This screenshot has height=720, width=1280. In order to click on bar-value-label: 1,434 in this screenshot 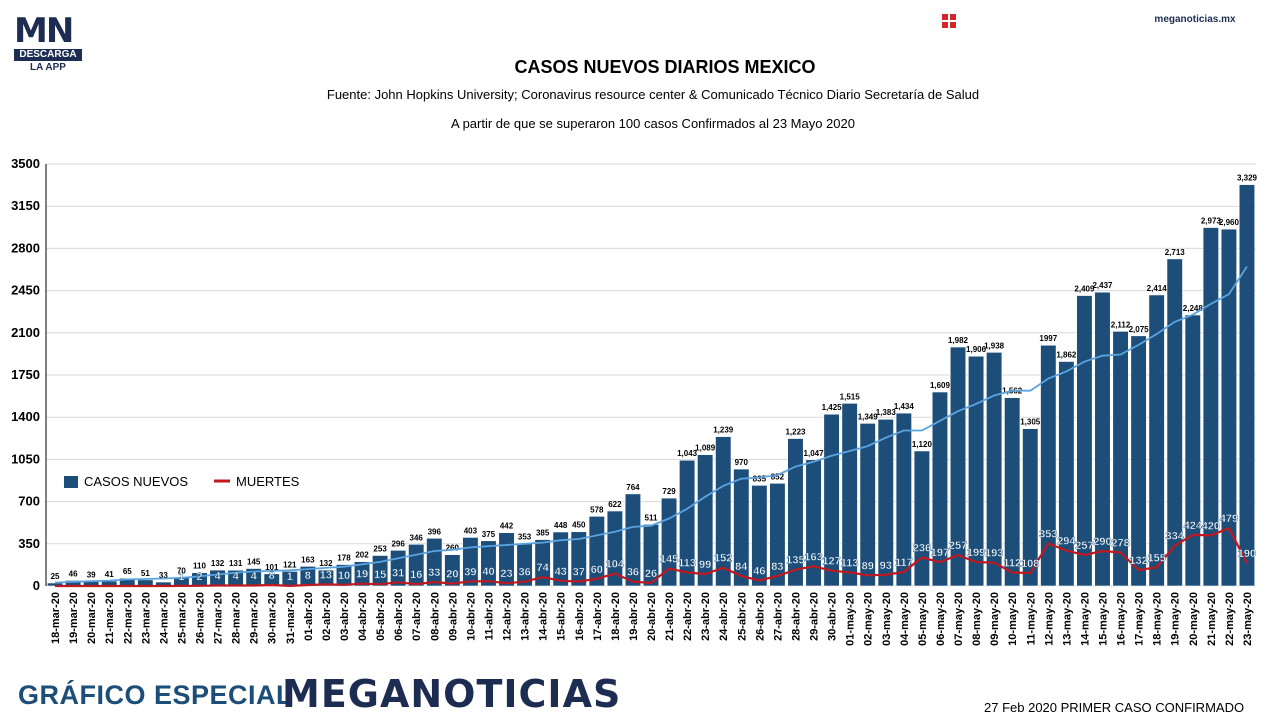, I will do `click(904, 406)`.